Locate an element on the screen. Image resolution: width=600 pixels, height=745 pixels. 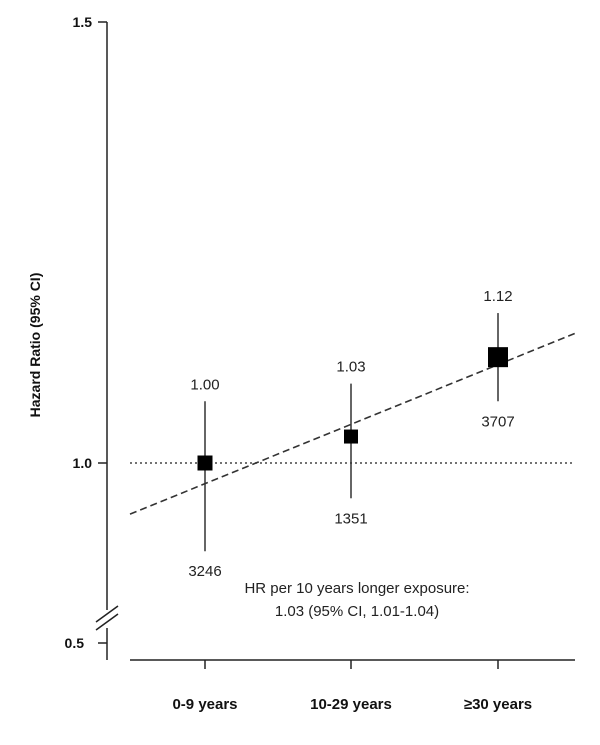
annotation-line-1: HR per 10 years longer exposure: is located at coordinates (356, 588).